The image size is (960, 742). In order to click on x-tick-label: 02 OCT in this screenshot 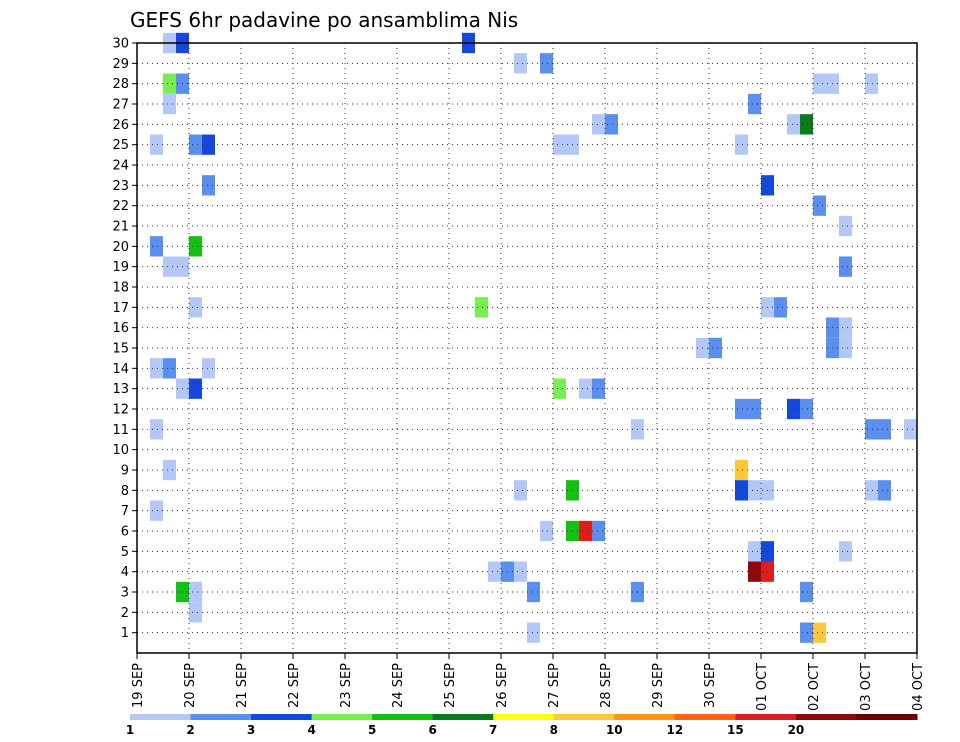, I will do `click(814, 687)`.